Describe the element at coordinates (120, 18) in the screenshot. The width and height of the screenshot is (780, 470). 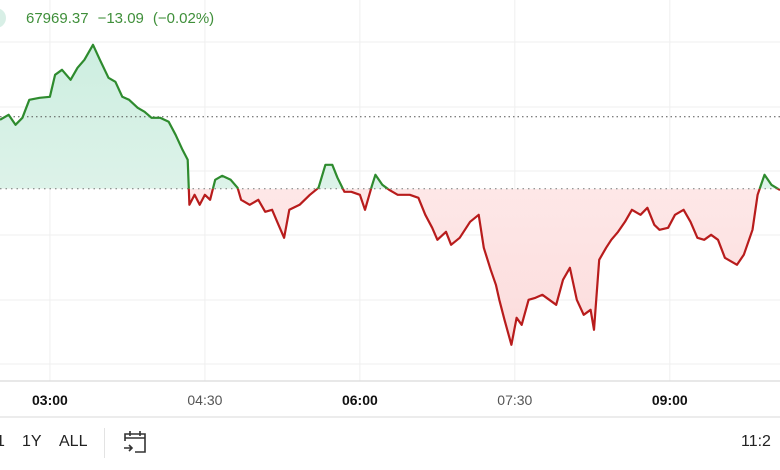
I see `price-change: −13.09` at that location.